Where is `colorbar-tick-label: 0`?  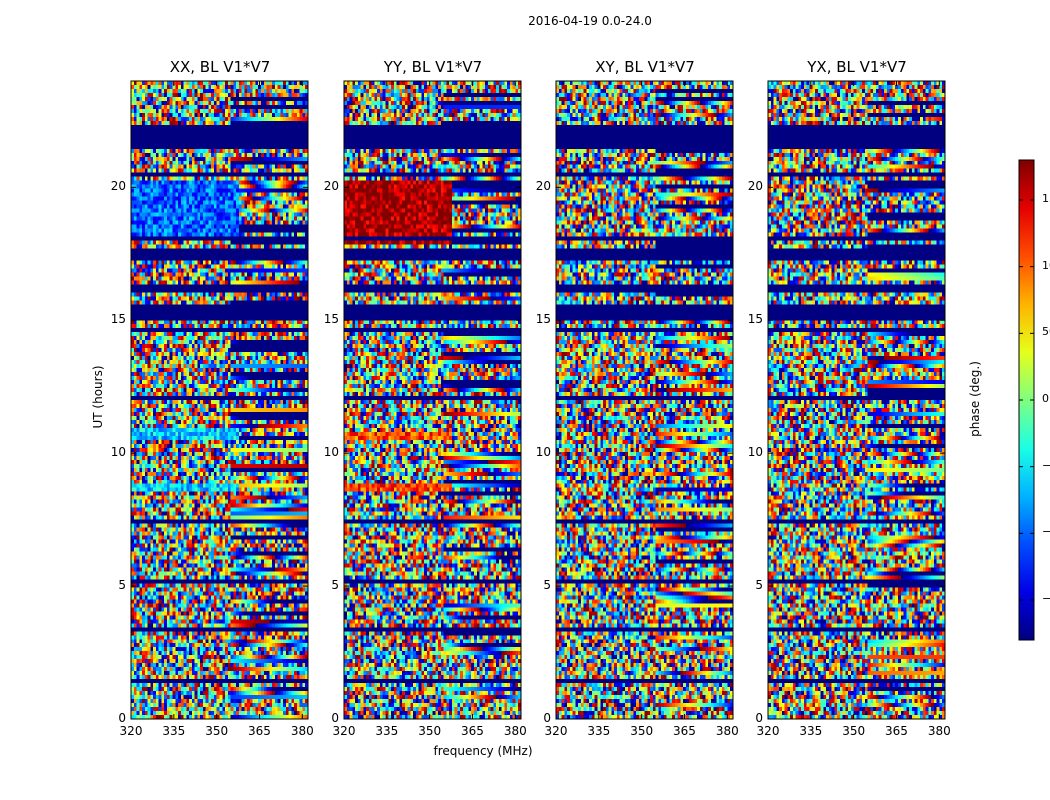
colorbar-tick-label: 0 is located at coordinates (1045, 398).